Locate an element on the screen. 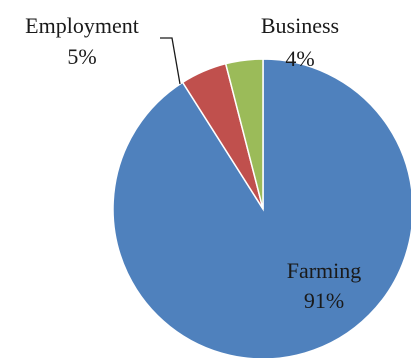  leader-line-employment is located at coordinates (170, 61).